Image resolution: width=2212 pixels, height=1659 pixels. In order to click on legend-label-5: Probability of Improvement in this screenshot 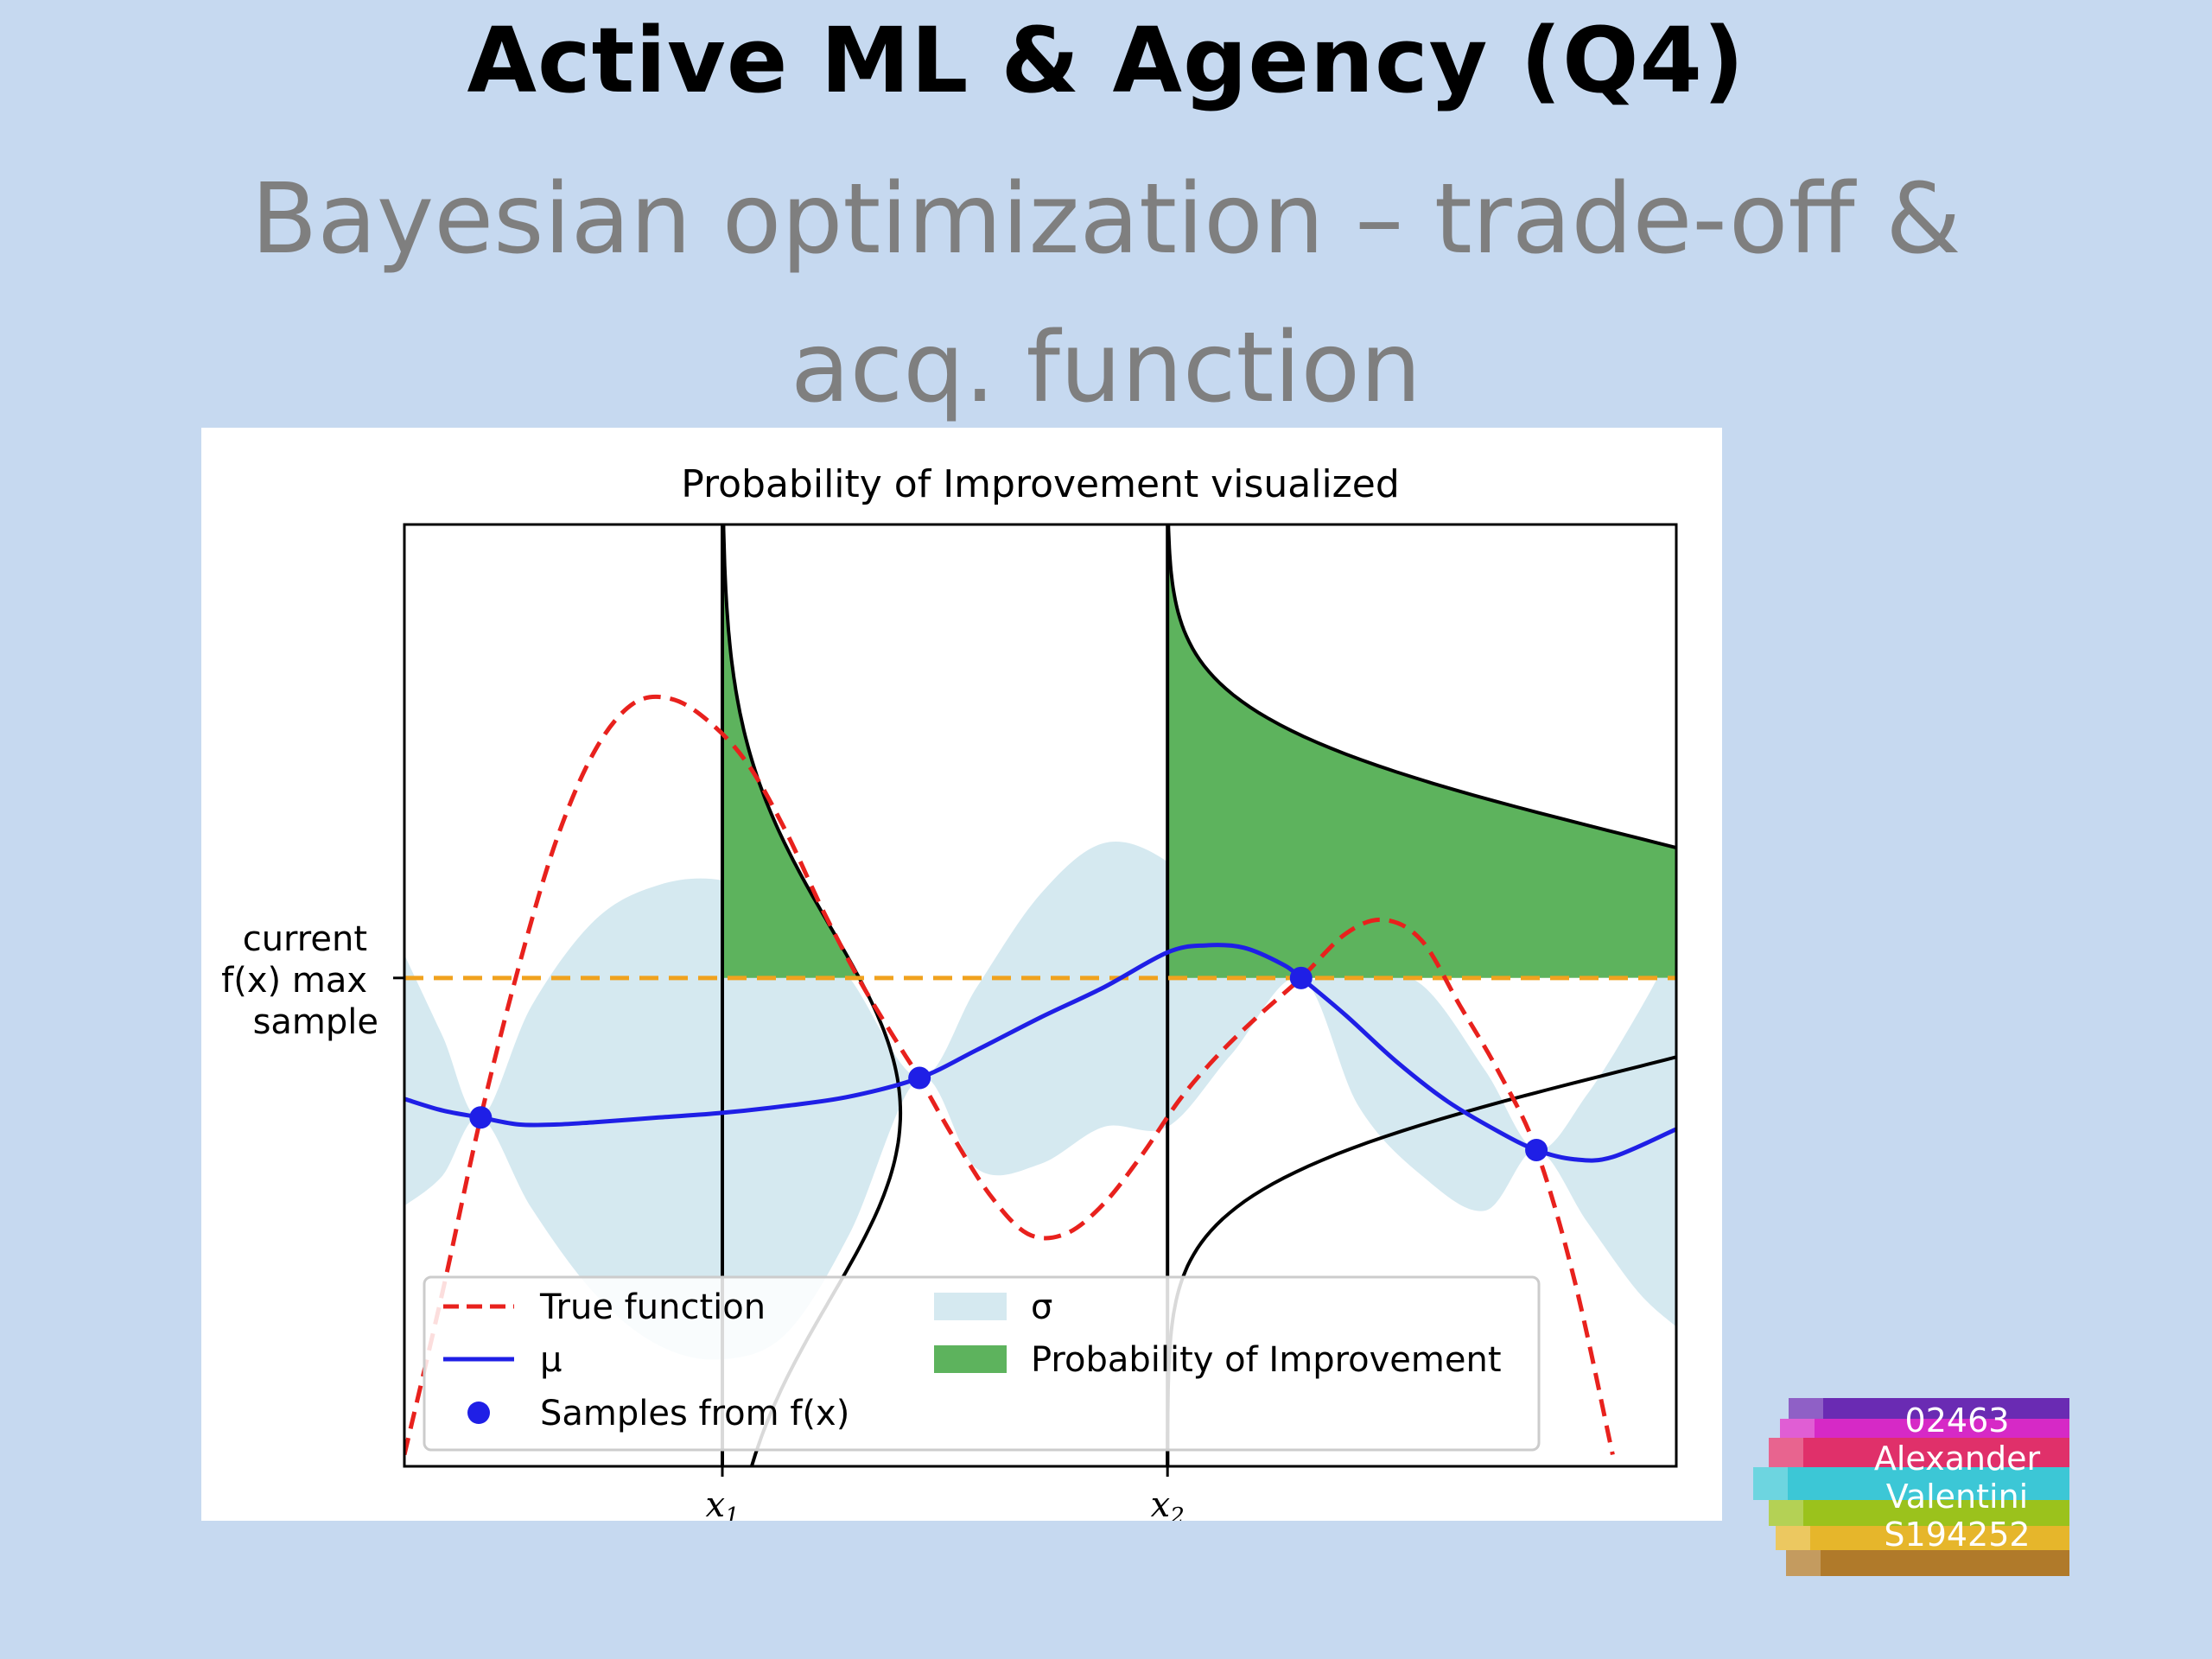, I will do `click(1266, 1360)`.